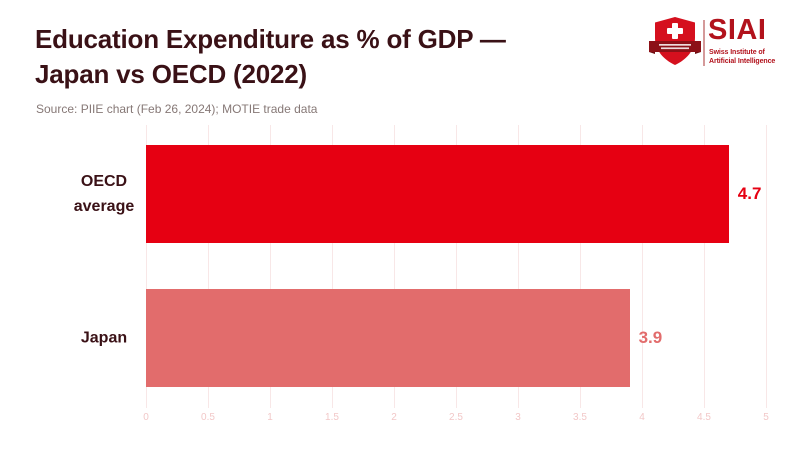 This screenshot has height=450, width=800. I want to click on x-axis-tick-label: 5, so click(766, 417).